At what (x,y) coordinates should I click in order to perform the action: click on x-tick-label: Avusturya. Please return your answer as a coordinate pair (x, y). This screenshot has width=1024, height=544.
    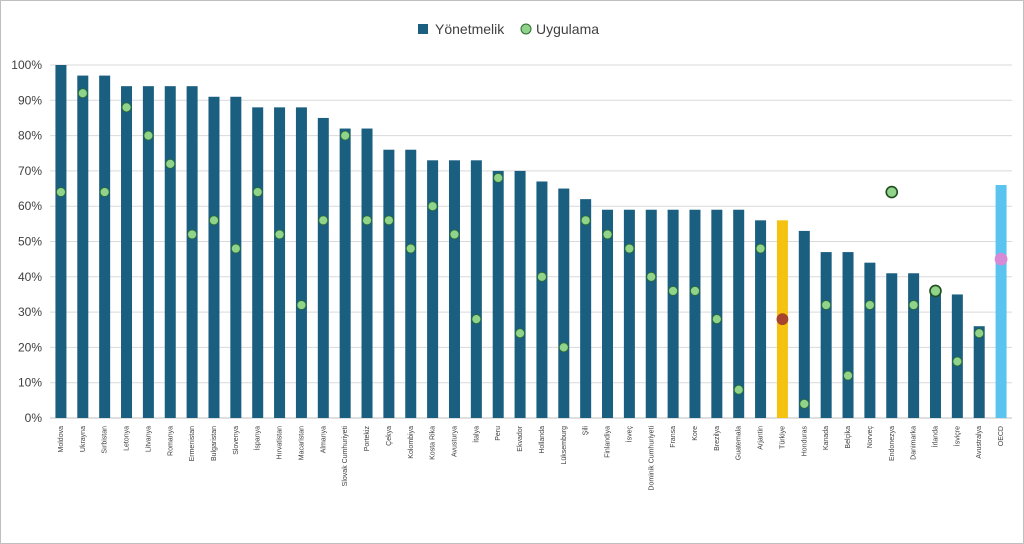
    Looking at the image, I should click on (454, 441).